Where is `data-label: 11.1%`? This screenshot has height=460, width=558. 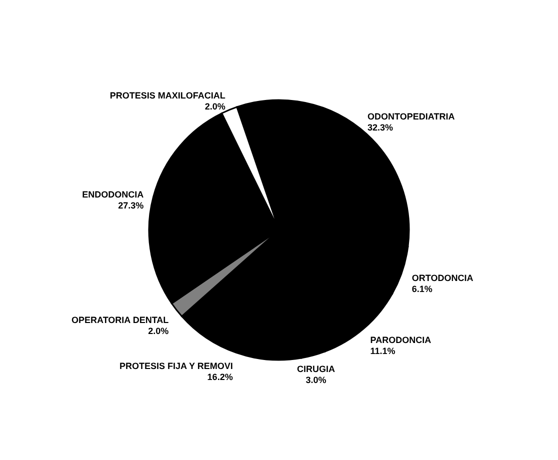 data-label: 11.1% is located at coordinates (383, 351).